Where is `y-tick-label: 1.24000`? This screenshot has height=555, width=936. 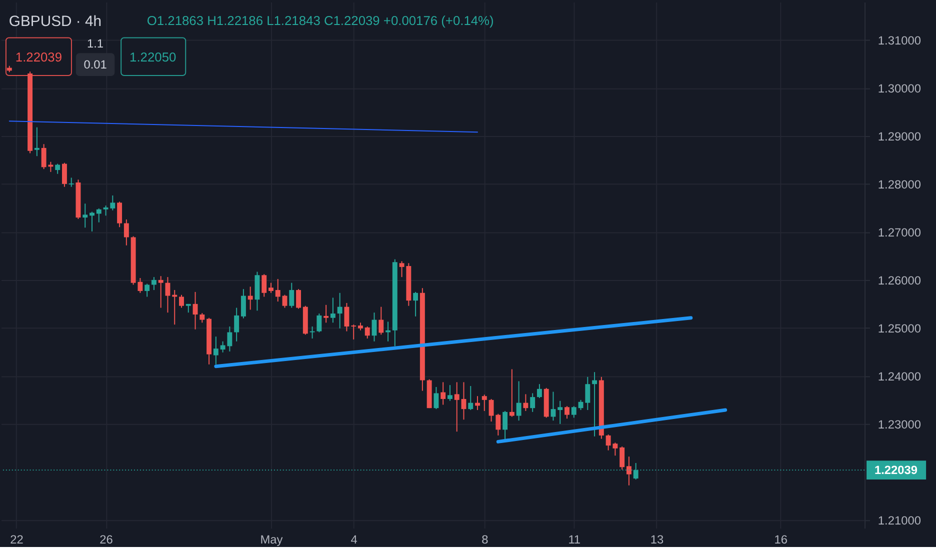 y-tick-label: 1.24000 is located at coordinates (900, 376).